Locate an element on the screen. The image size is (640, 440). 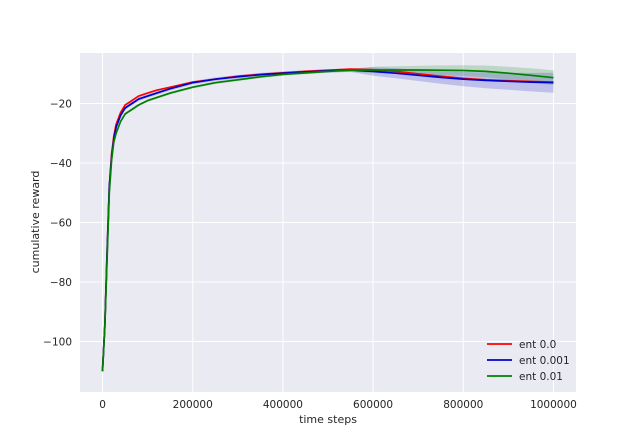
x-tick-label: 1000000 is located at coordinates (553, 405).